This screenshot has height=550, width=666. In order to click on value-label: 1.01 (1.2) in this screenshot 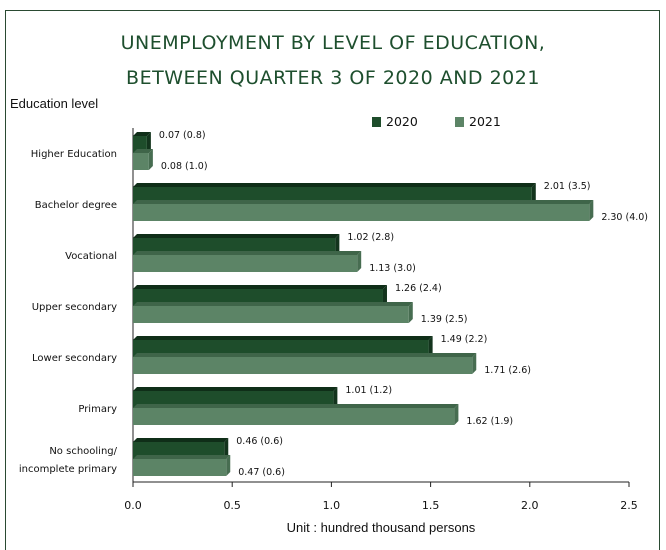, I will do `click(368, 390)`.